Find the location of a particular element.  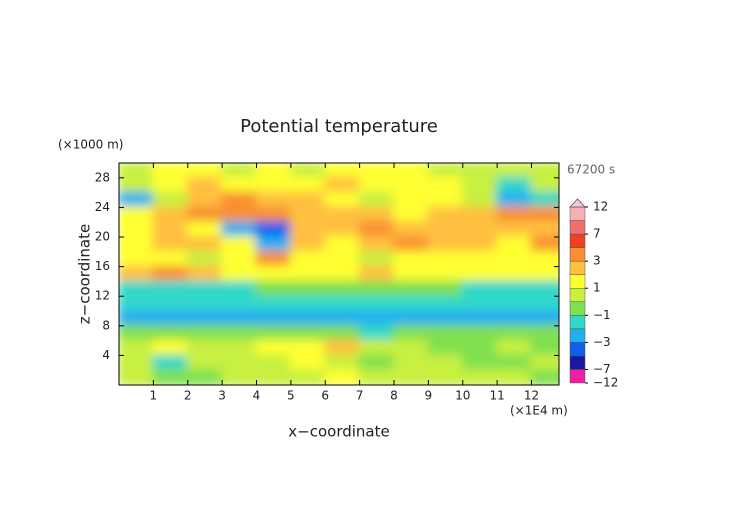

y-tick-label: 16 is located at coordinates (102, 266).